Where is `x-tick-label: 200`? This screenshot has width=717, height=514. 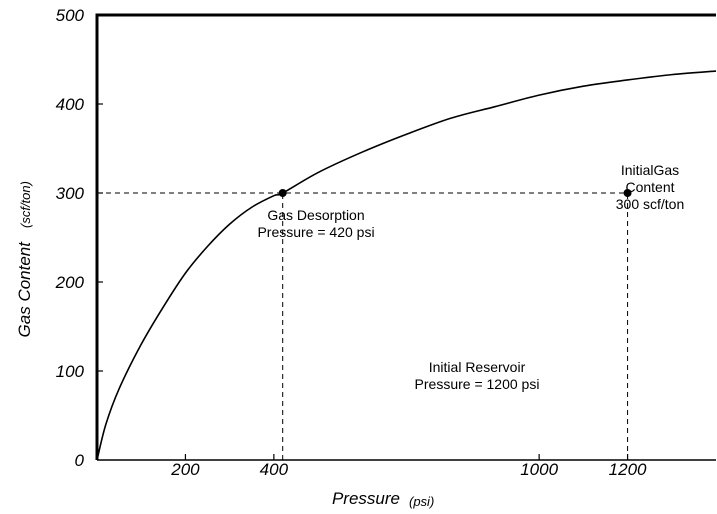 x-tick-label: 200 is located at coordinates (185, 469).